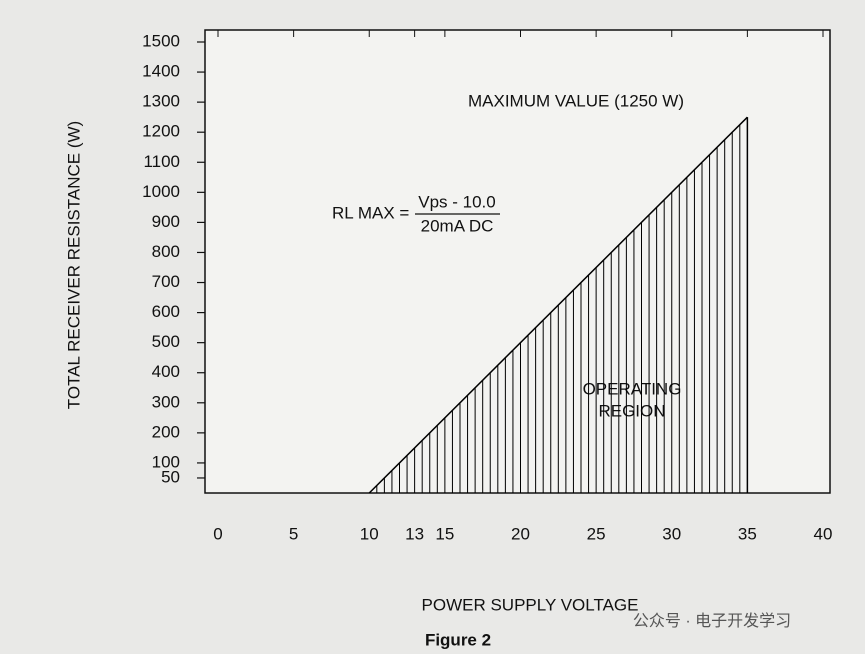 The height and width of the screenshot is (654, 865). Describe the element at coordinates (457, 225) in the screenshot. I see `annotation: 20mA DC` at that location.